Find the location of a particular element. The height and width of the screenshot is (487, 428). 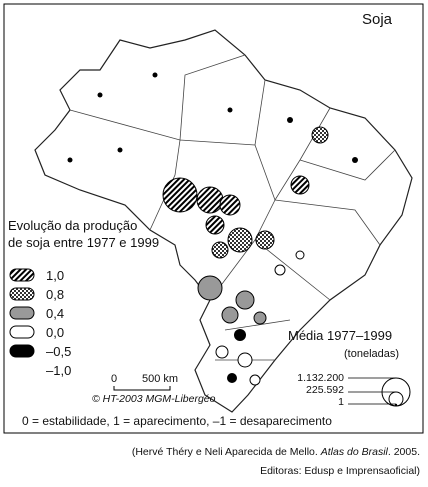

size-leader is located at coordinates (372, 391).